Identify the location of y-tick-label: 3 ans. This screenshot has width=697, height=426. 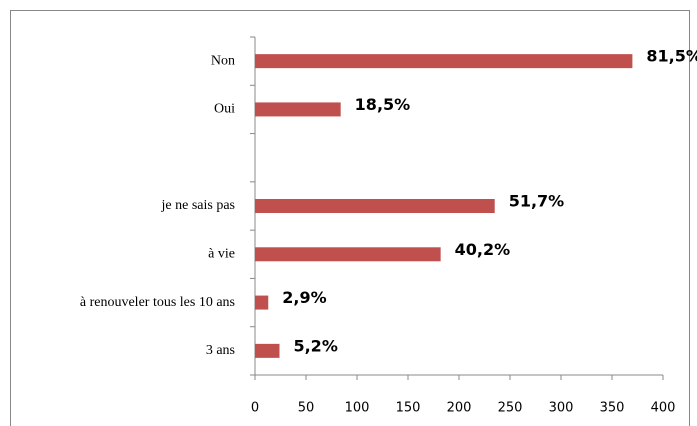
(220, 350).